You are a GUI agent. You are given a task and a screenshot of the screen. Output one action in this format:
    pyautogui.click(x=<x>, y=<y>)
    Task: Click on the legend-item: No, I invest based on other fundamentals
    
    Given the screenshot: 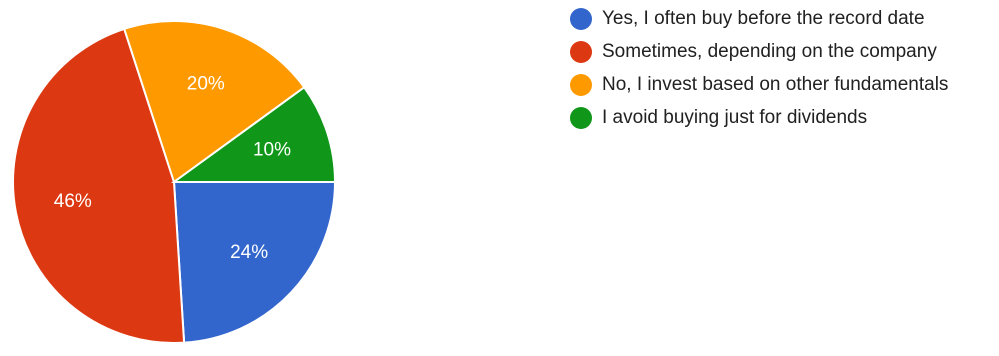 What is the action you would take?
    pyautogui.click(x=782, y=85)
    